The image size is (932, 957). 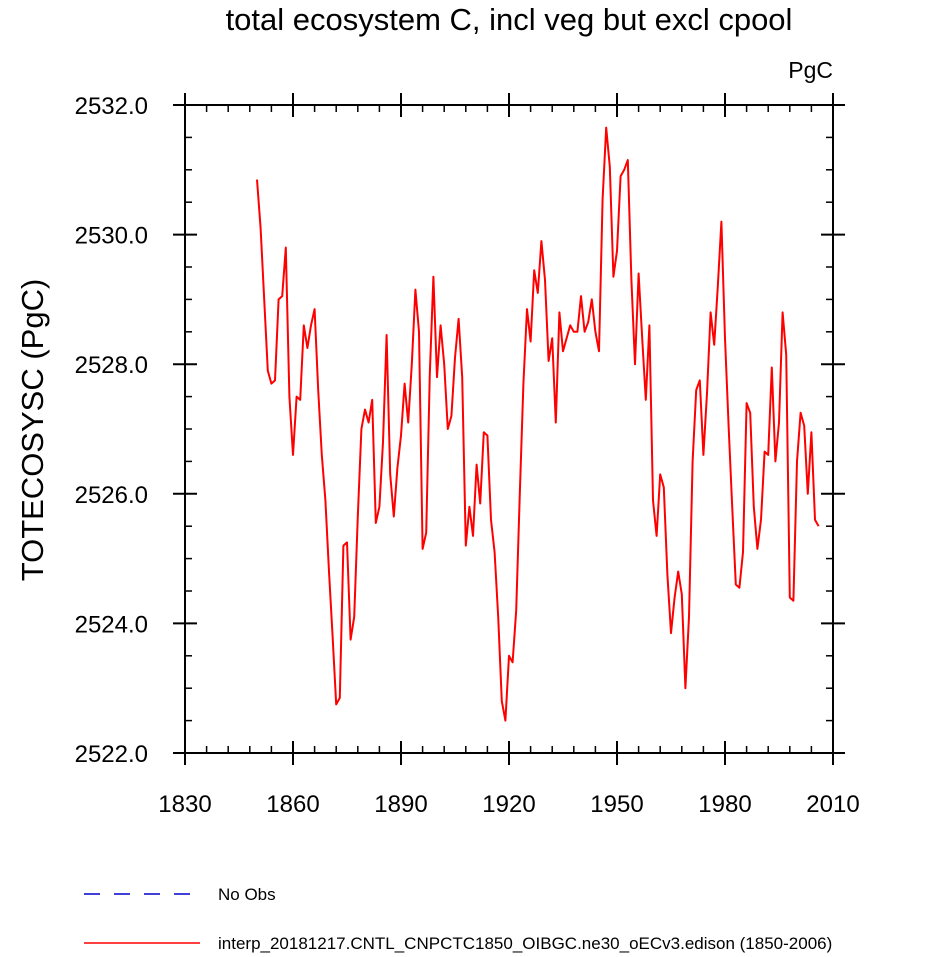 What do you see at coordinates (184, 804) in the screenshot?
I see `x-tick-label: 1830` at bounding box center [184, 804].